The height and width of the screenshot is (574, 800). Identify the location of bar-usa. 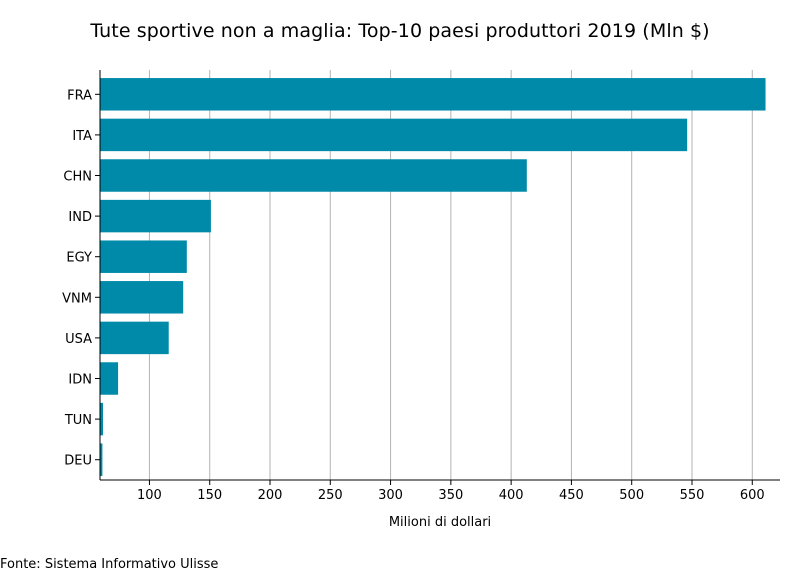
(134, 338).